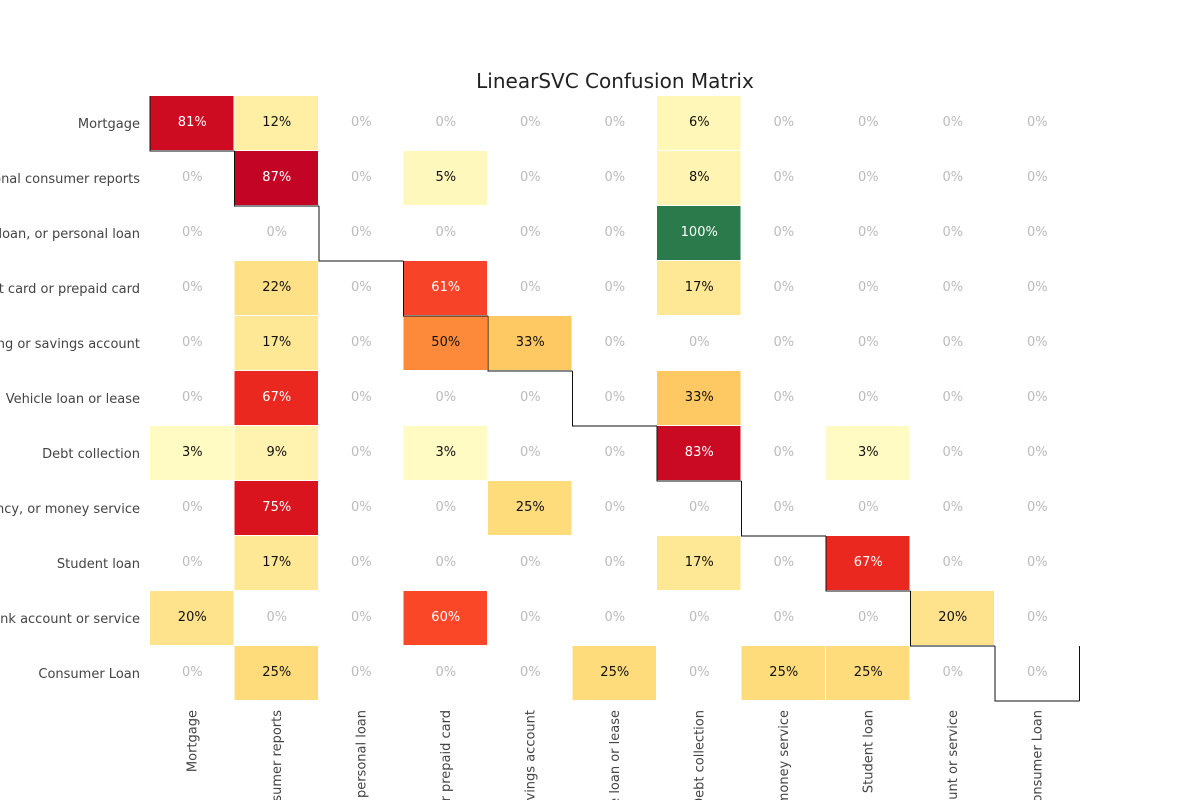  I want to click on x-tick-label: r personal loan, so click(361, 755).